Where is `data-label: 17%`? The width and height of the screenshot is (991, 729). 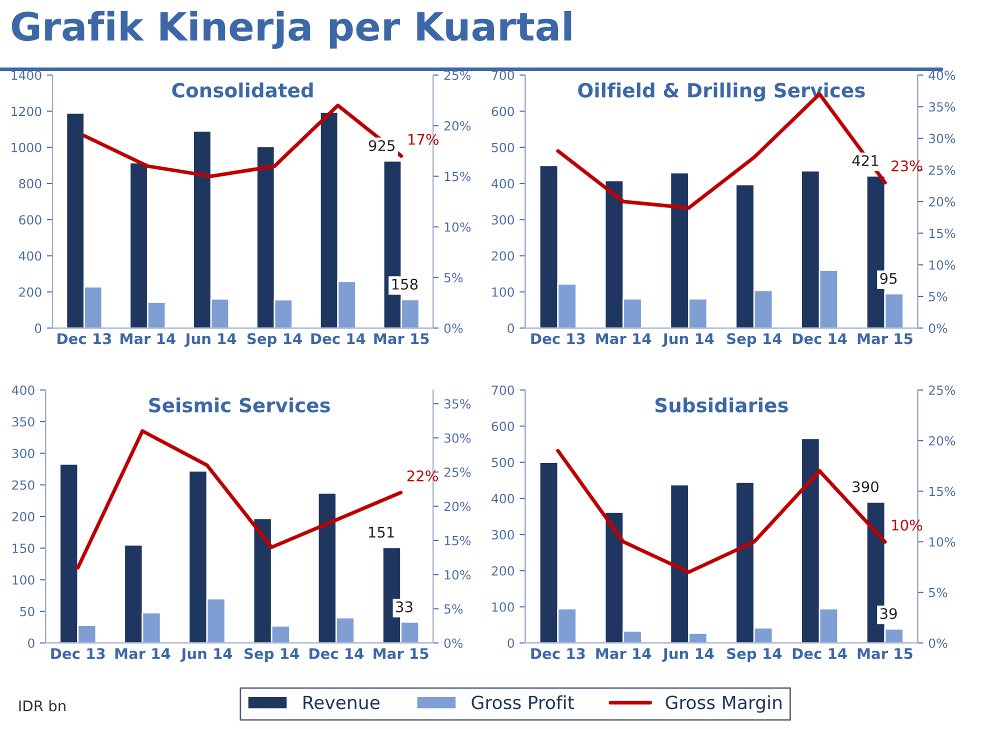
data-label: 17% is located at coordinates (423, 139).